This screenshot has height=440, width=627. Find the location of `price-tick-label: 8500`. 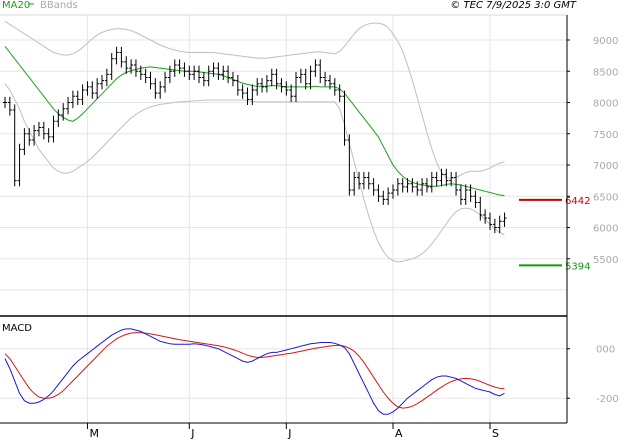

price-tick-label: 8500 is located at coordinates (605, 72).